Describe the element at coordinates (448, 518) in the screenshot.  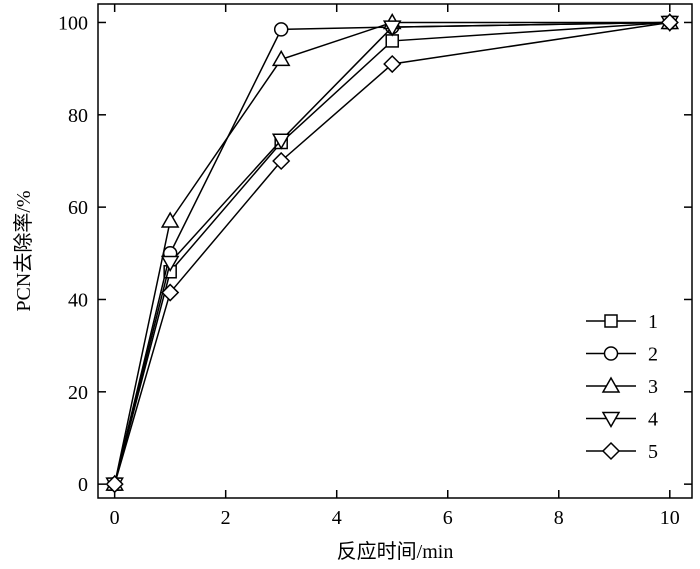
I see `x-tick-label: 6` at that location.